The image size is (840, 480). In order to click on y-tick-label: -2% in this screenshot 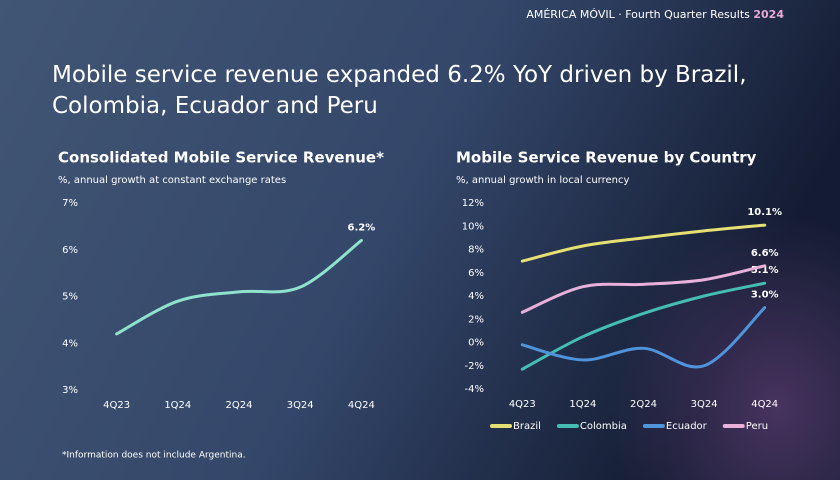, I will do `click(474, 366)`.